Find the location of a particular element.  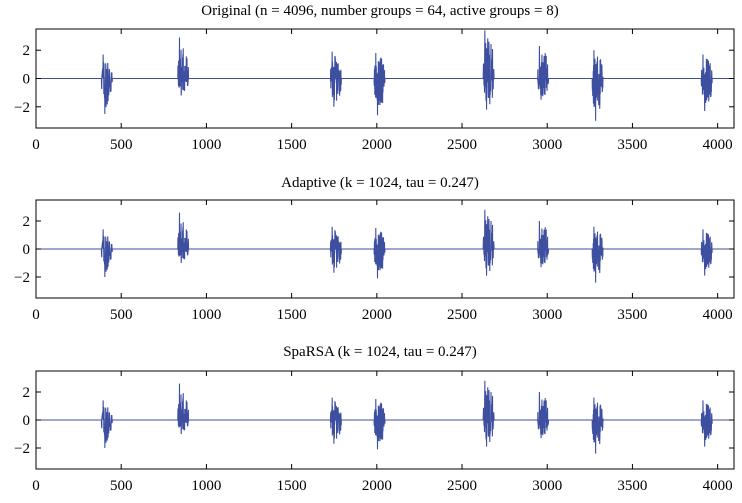

panel-title: SpaRSA (k = 1024, tau = 0.247) is located at coordinates (380, 352).